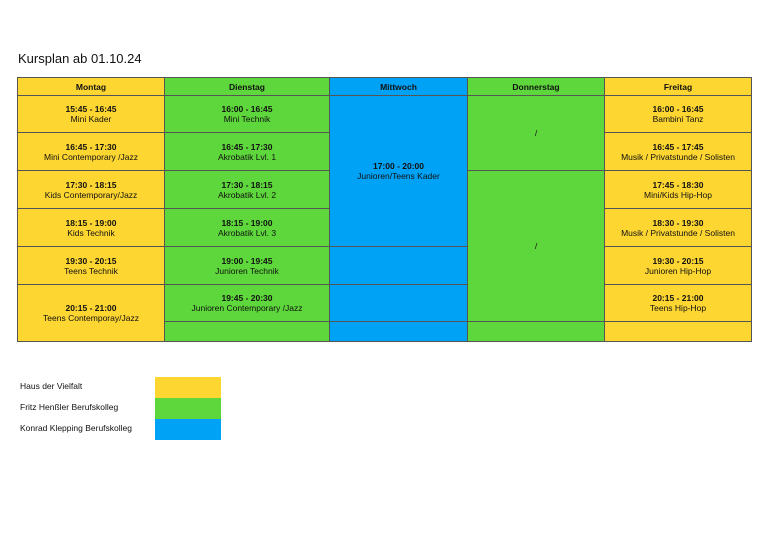 This screenshot has height=543, width=770. What do you see at coordinates (91, 194) in the screenshot?
I see `course-name: Kids Contemporary/Jazz` at bounding box center [91, 194].